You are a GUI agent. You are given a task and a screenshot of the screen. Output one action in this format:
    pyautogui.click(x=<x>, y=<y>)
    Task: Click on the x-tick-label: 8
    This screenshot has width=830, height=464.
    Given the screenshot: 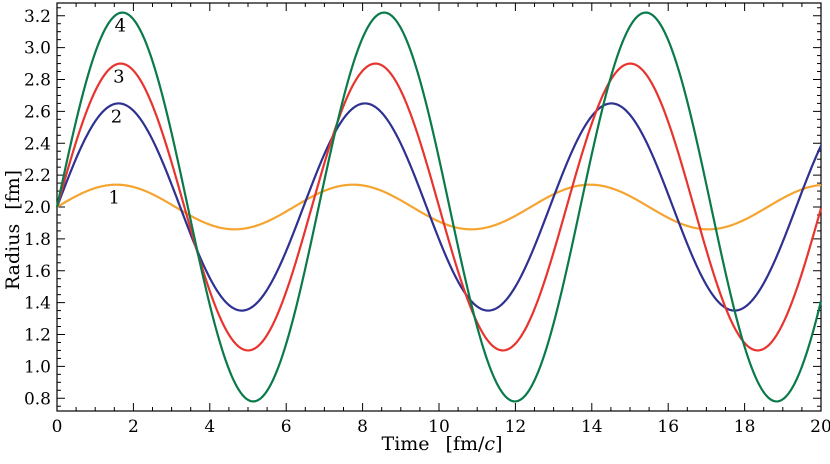 What is the action you would take?
    pyautogui.click(x=362, y=427)
    